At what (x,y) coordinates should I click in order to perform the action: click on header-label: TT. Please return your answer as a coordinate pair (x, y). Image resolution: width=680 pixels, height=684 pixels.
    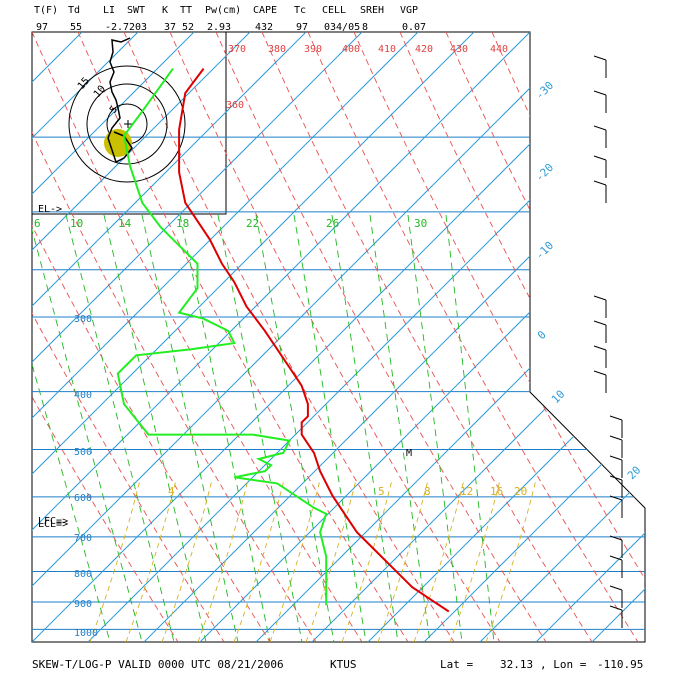
    Looking at the image, I should click on (186, 10).